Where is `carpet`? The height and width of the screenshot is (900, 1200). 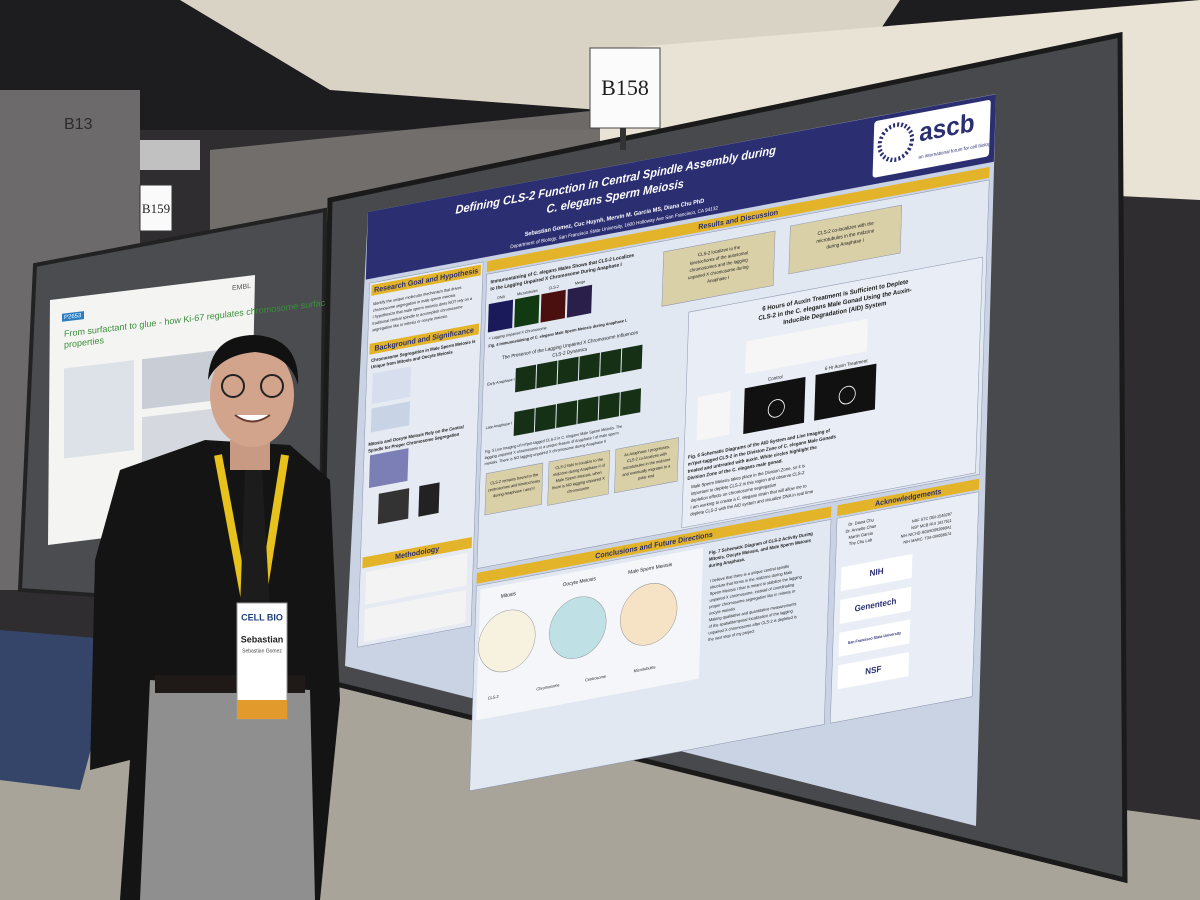 carpet is located at coordinates (60, 710).